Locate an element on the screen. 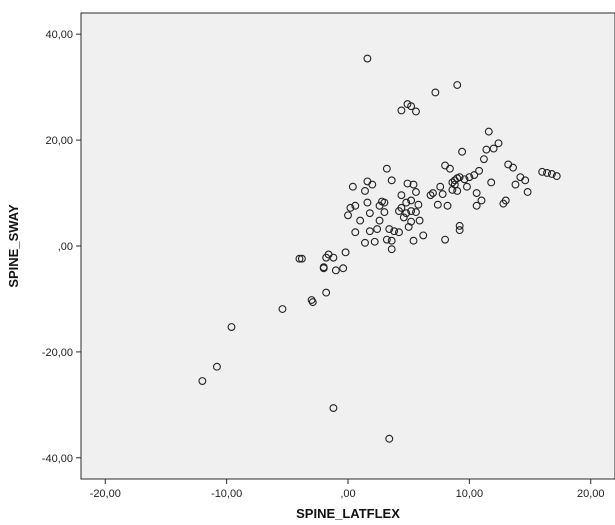  y-axis: 40,00 20,00 ,00 -20,00 -40,00 is located at coordinates (61, 247).